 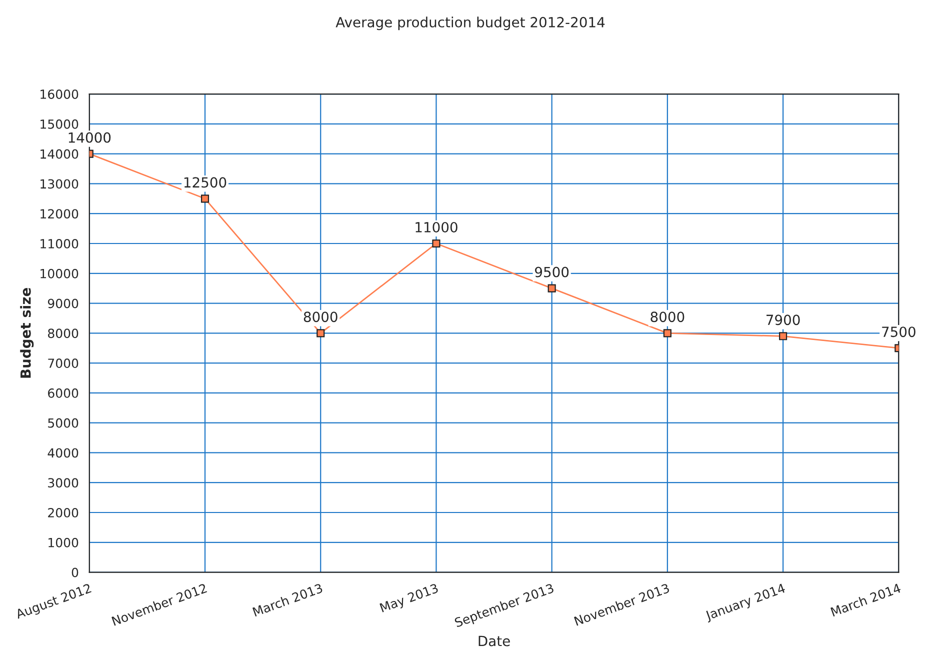 What do you see at coordinates (899, 332) in the screenshot?
I see `data-label: 7500` at bounding box center [899, 332].